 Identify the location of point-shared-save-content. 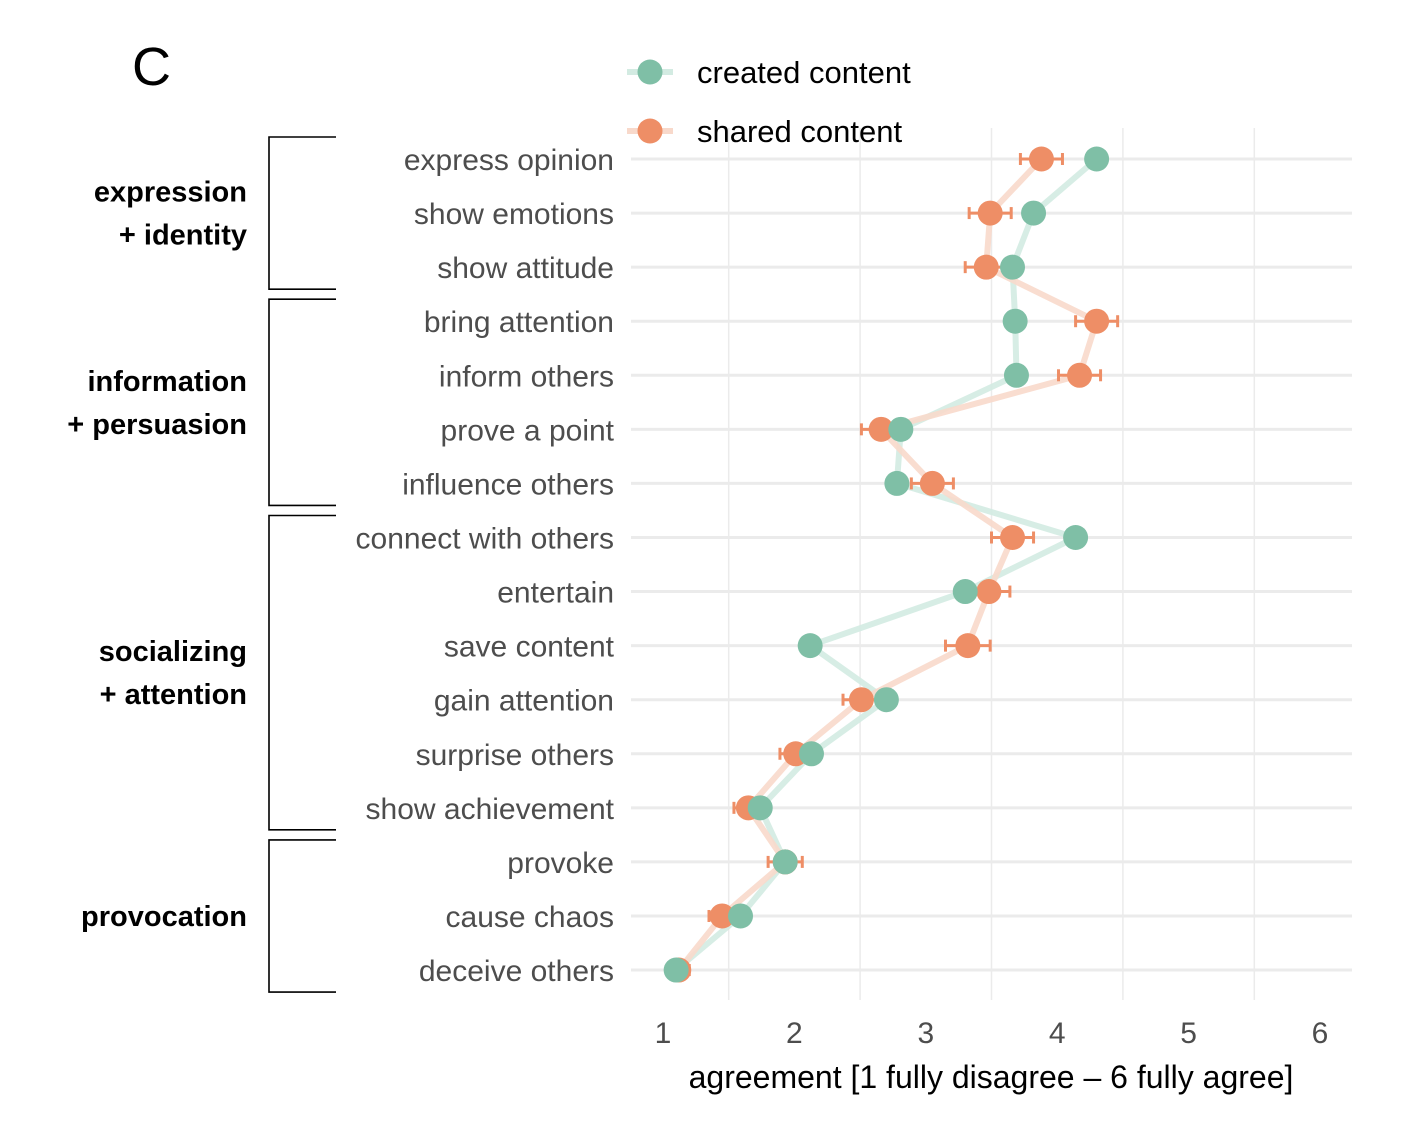
(968, 646).